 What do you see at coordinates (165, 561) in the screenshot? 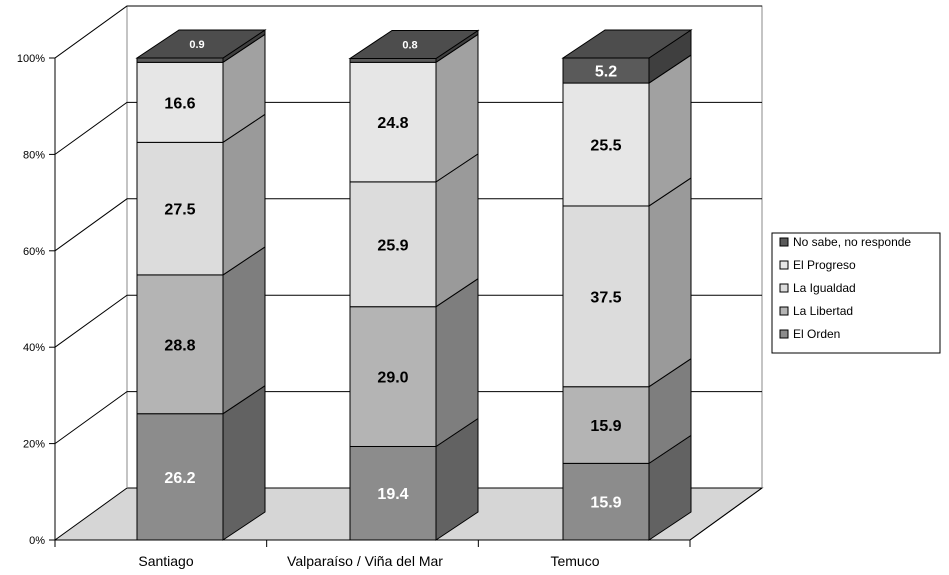
I see `x-category-label: Santiago` at bounding box center [165, 561].